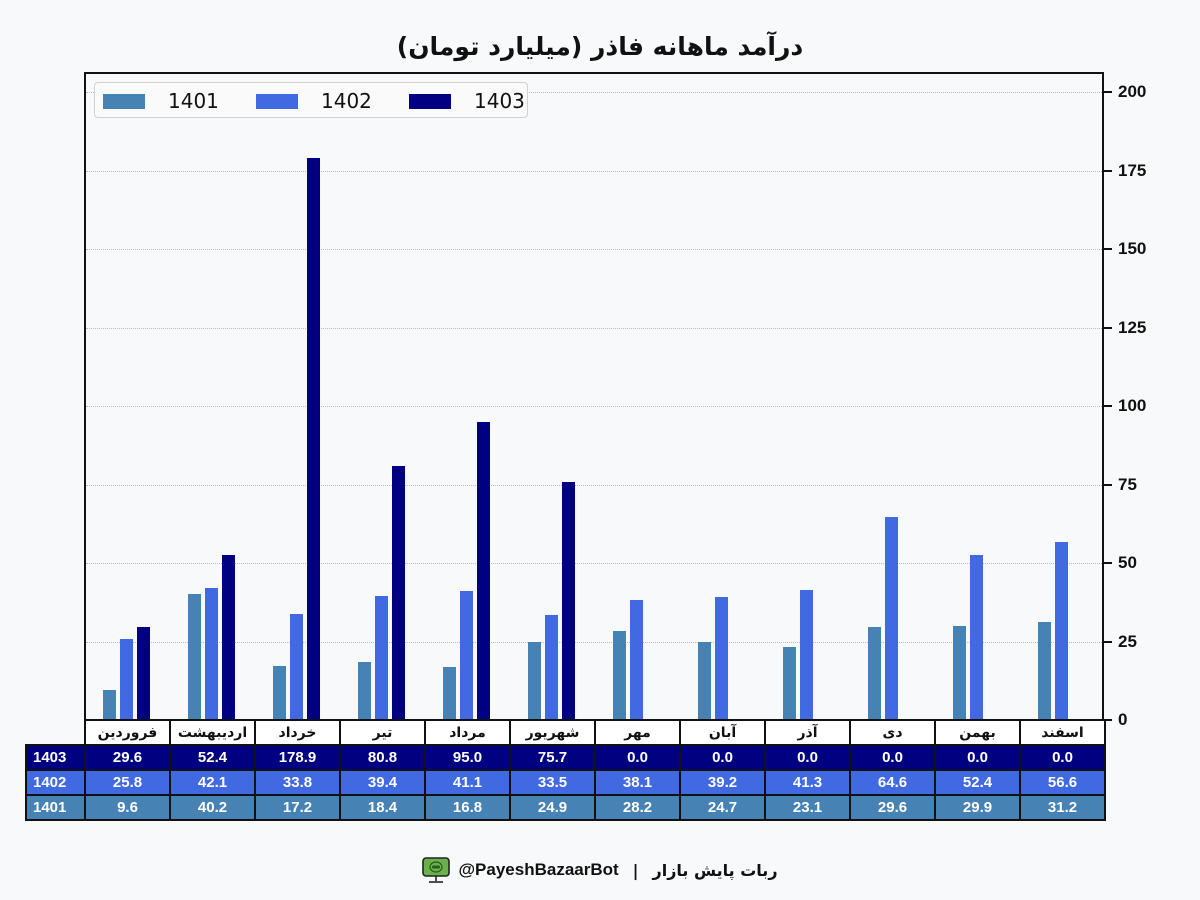 The image size is (1200, 900). What do you see at coordinates (1127, 641) in the screenshot?
I see `y-tick-label: 25` at bounding box center [1127, 641].